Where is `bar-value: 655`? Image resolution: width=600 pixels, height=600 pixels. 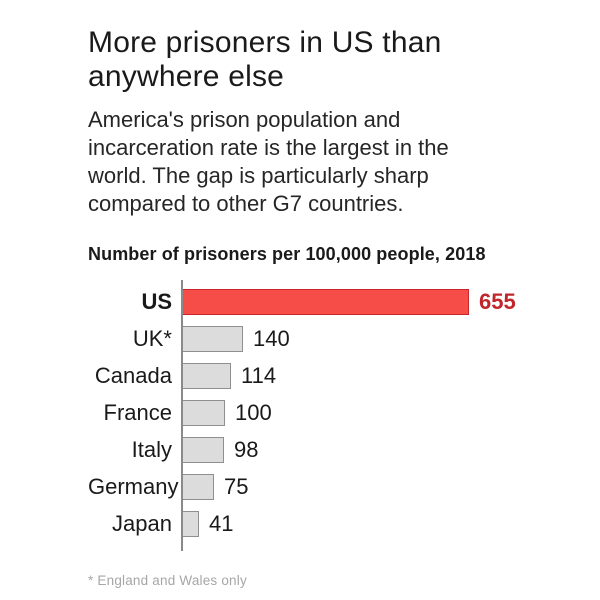 bar-value: 655 is located at coordinates (497, 301).